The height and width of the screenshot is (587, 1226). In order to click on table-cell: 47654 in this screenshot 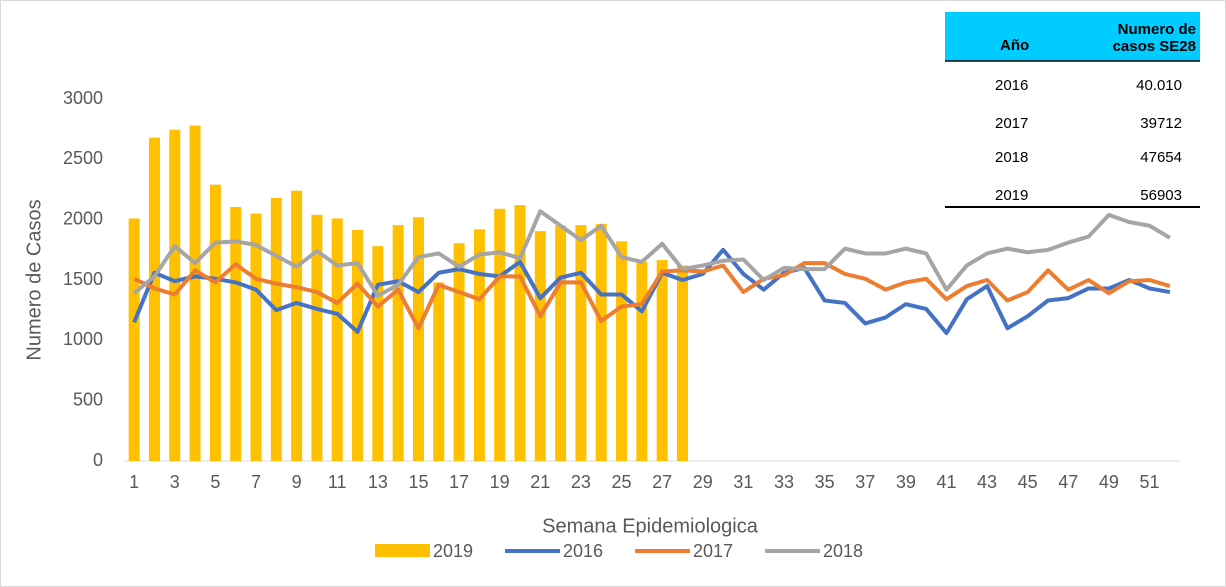, I will do `click(1161, 157)`.